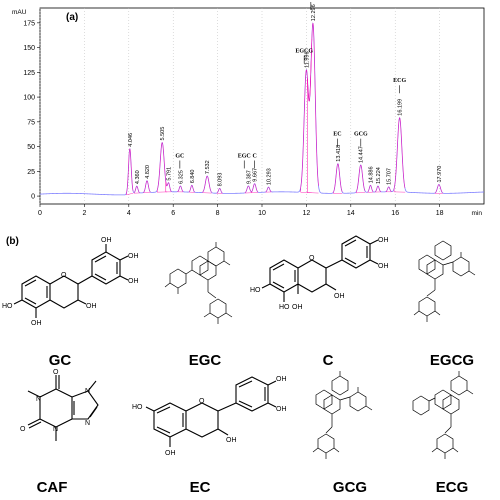 Image resolution: width=500 pixels, height=500 pixels. I want to click on peak-rt-label: 6.325, so click(181, 177).